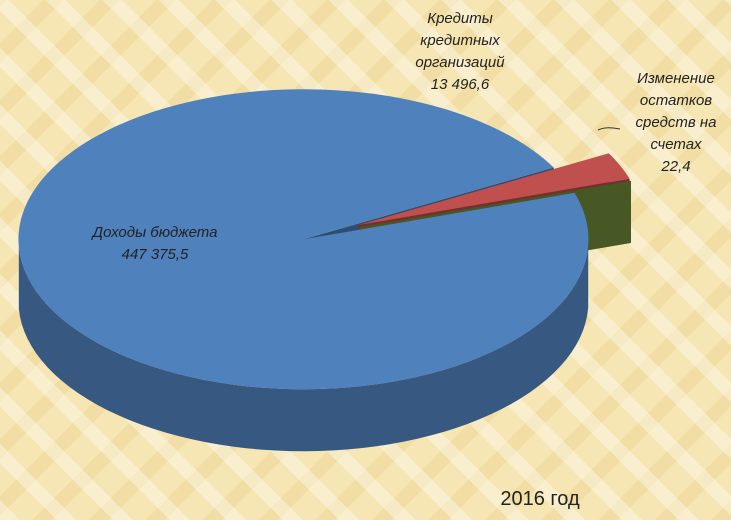 This screenshot has height=520, width=731. What do you see at coordinates (460, 40) in the screenshot?
I see `category-label: Кредиты кредитных организаций` at bounding box center [460, 40].